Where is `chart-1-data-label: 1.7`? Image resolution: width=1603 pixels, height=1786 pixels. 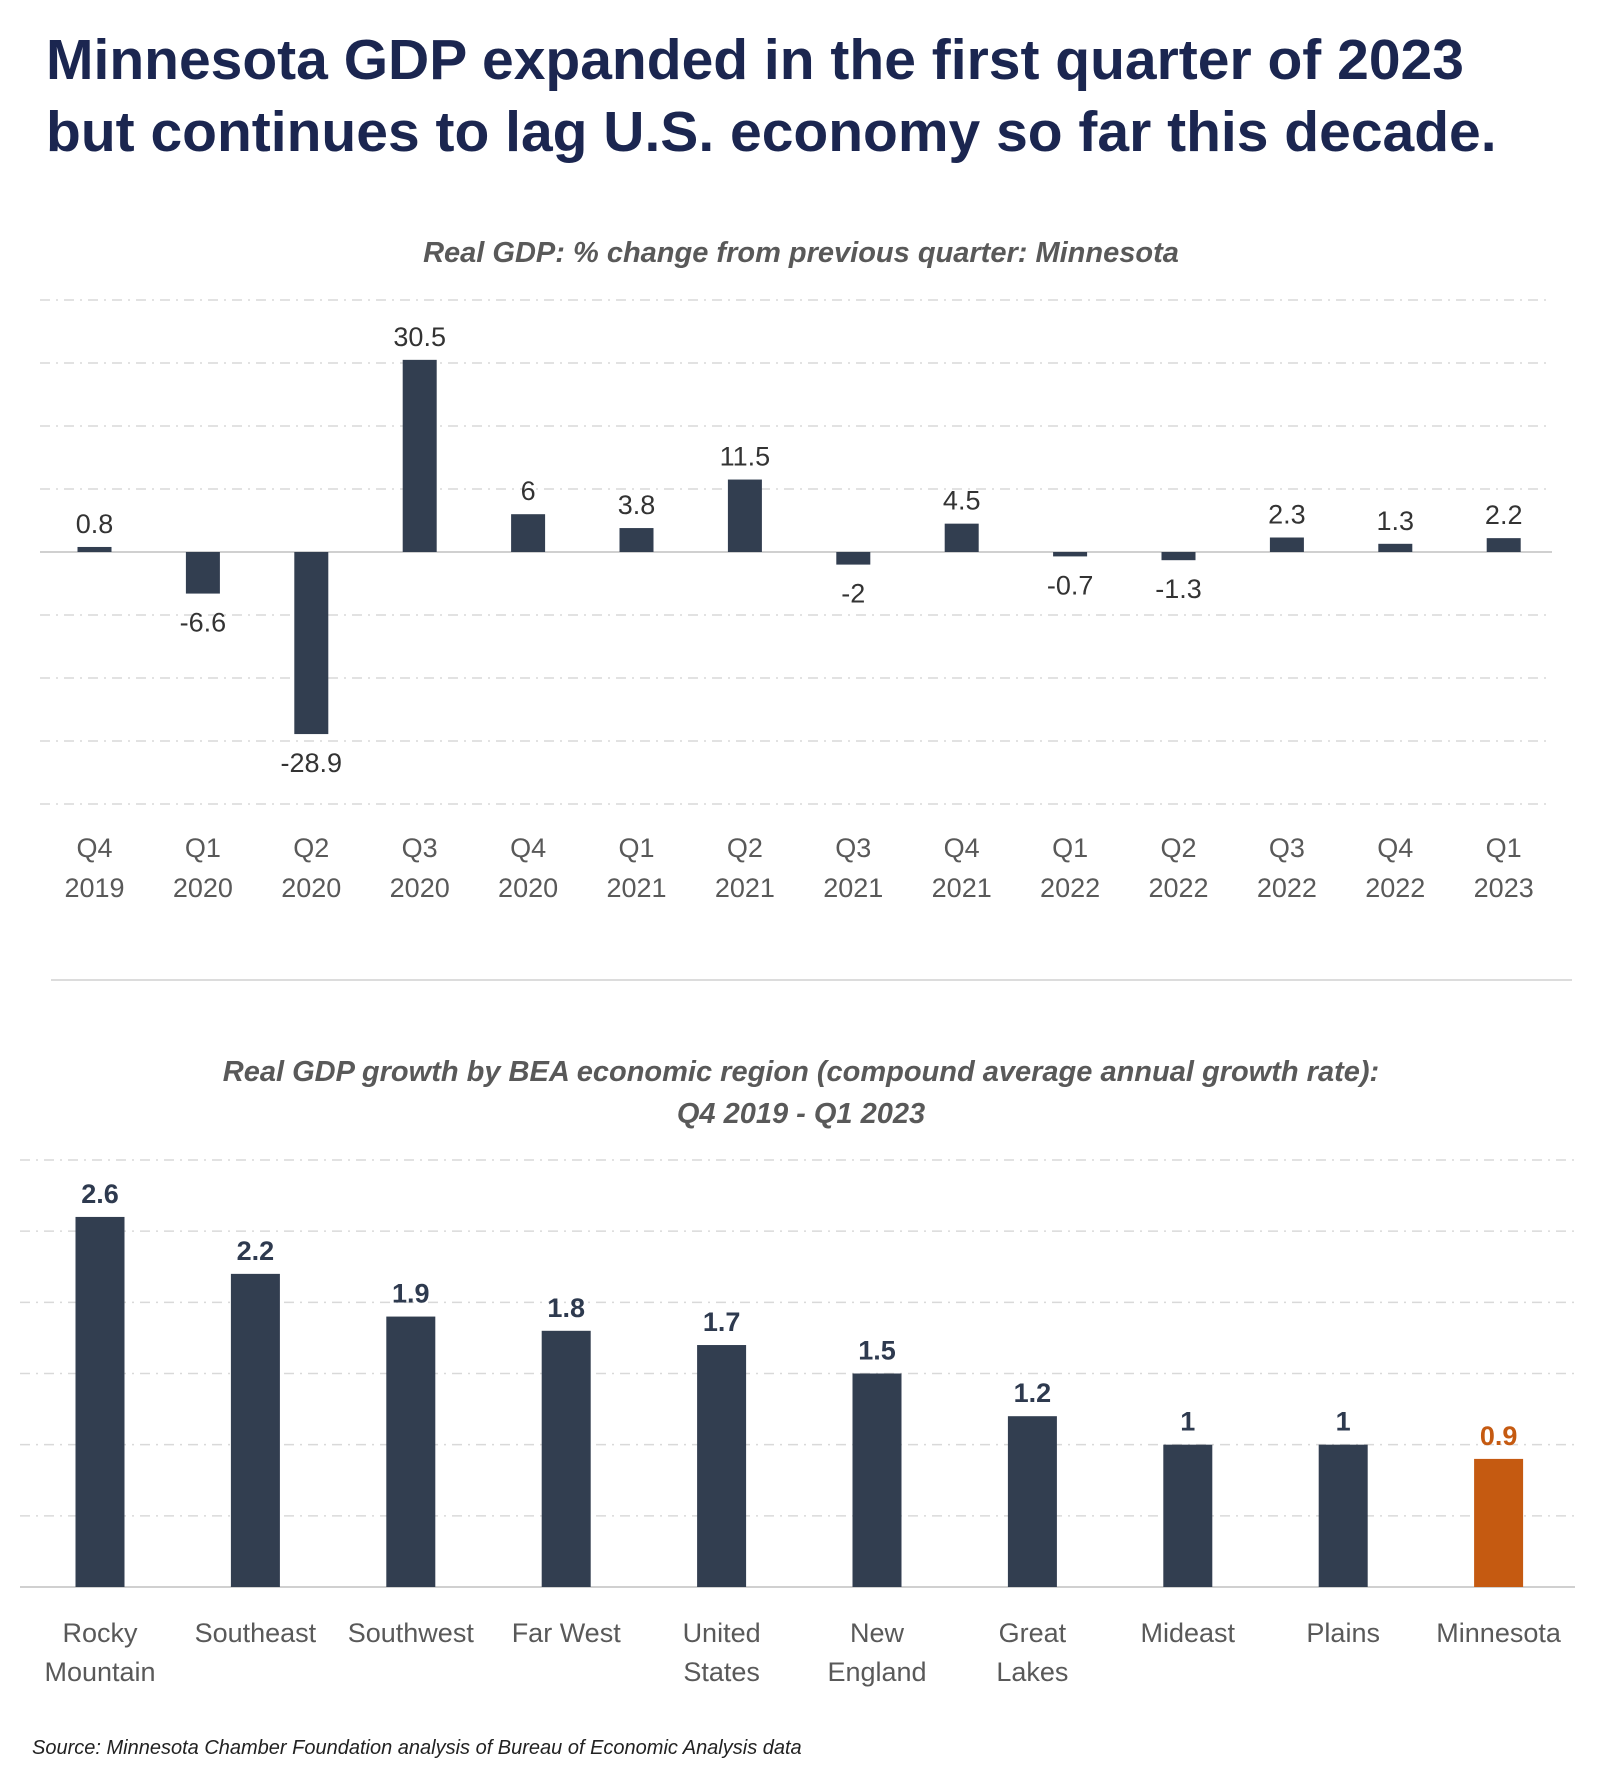 chart-1-data-label: 1.7 is located at coordinates (722, 1322).